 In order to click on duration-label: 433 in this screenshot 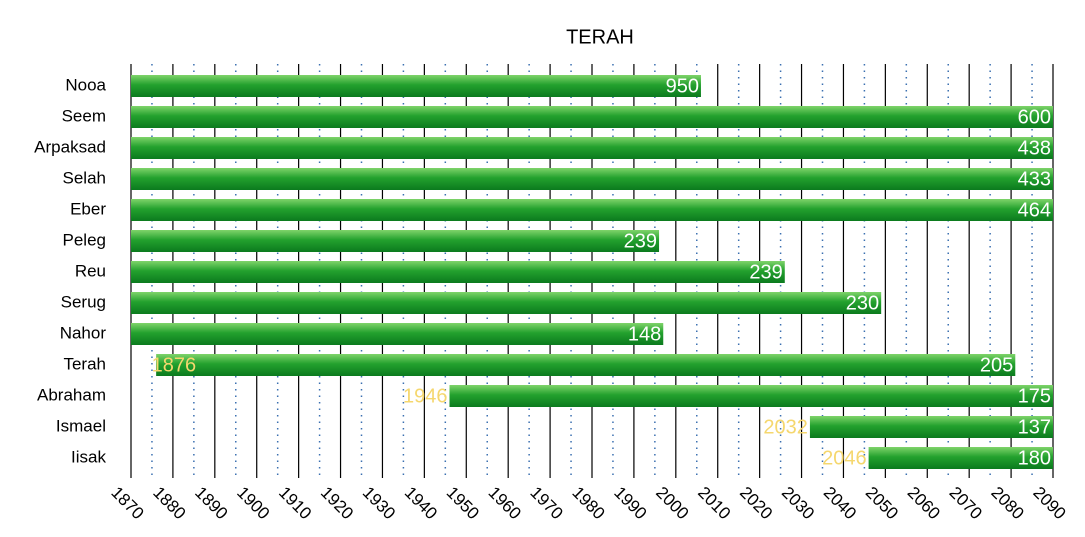, I will do `click(1034, 179)`.